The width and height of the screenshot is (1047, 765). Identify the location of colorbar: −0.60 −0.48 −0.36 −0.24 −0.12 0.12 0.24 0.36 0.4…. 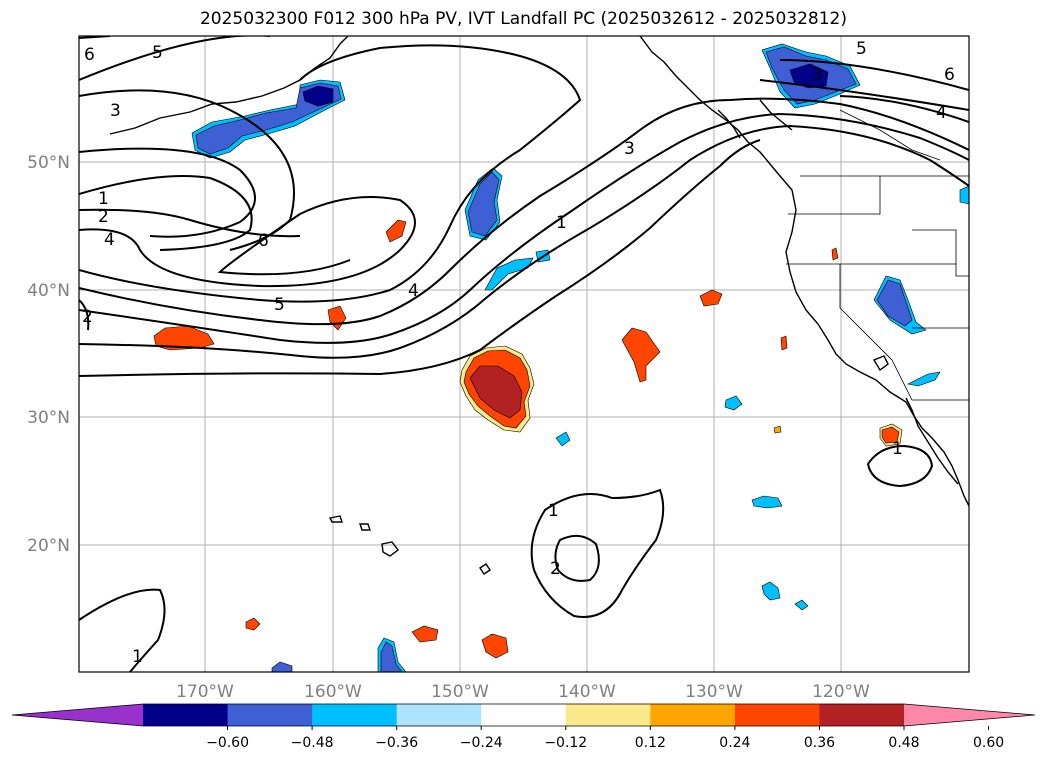
(523, 727).